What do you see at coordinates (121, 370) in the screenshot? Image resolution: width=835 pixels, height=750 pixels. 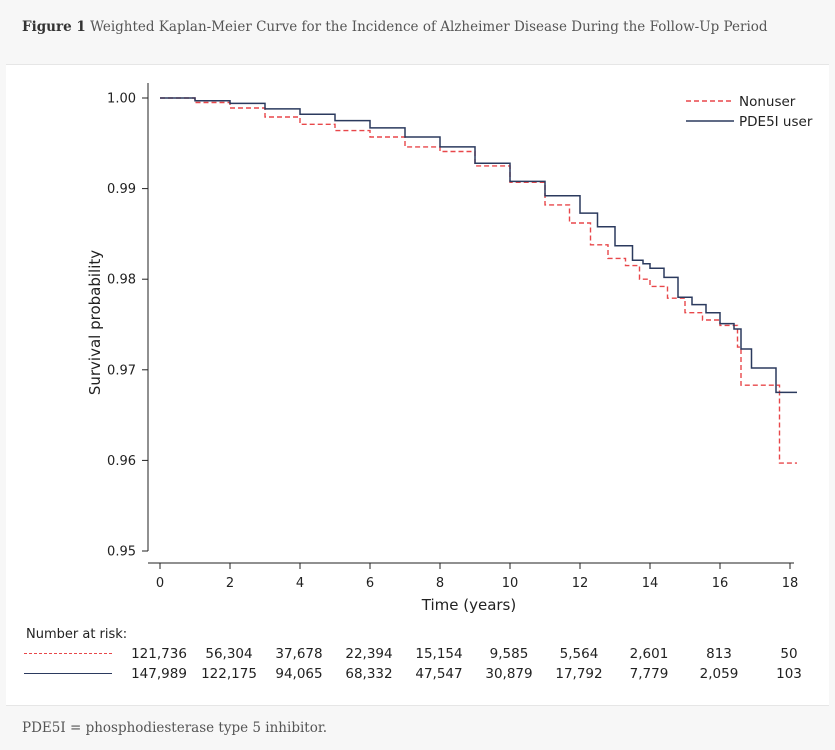 I see `y-tick-label: 0.97` at bounding box center [121, 370].